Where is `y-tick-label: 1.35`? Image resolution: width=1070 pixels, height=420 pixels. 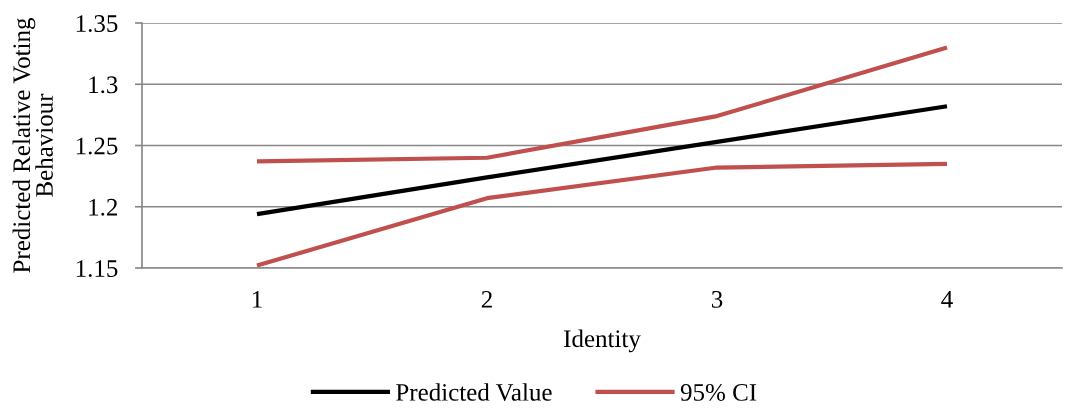
y-tick-label: 1.35 is located at coordinates (97, 24).